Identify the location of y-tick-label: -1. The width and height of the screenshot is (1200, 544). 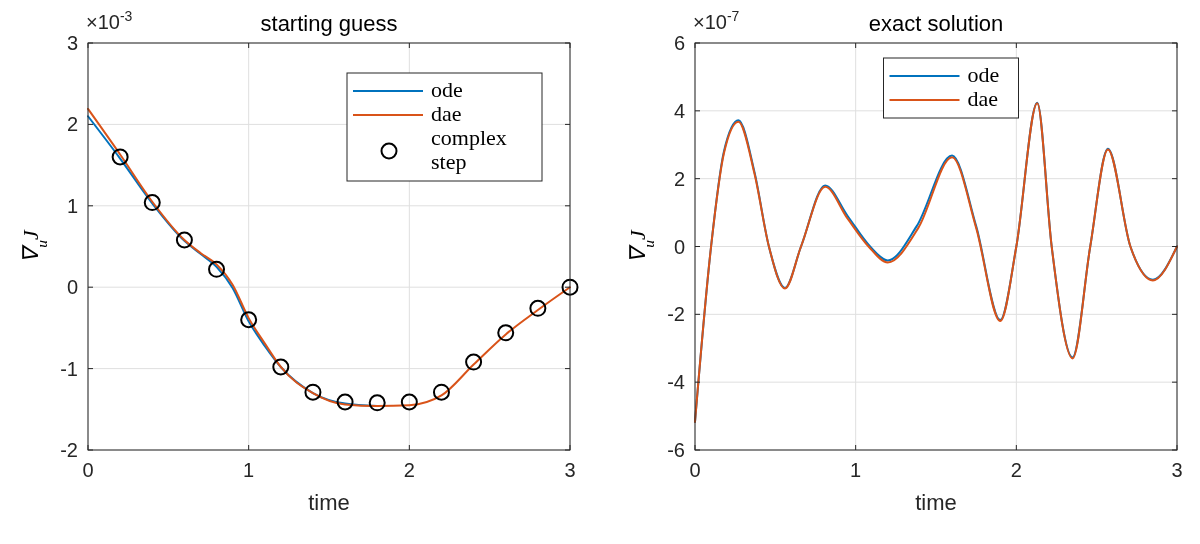
(69, 368).